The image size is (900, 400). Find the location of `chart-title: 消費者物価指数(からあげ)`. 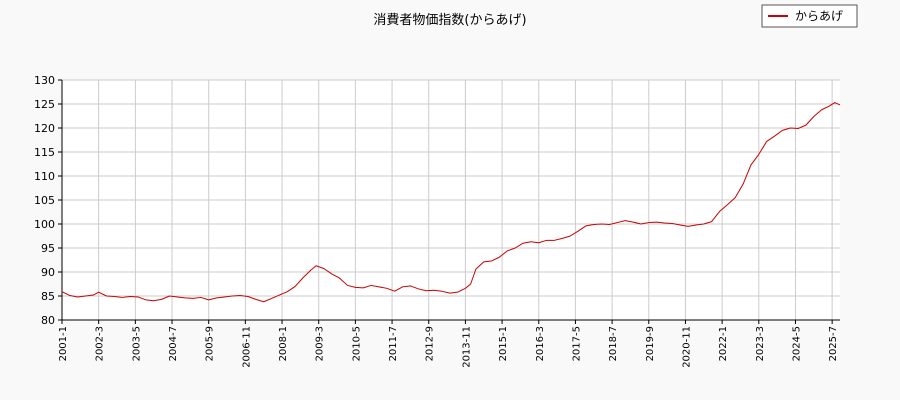

chart-title: 消費者物価指数(からあげ) is located at coordinates (449, 20).